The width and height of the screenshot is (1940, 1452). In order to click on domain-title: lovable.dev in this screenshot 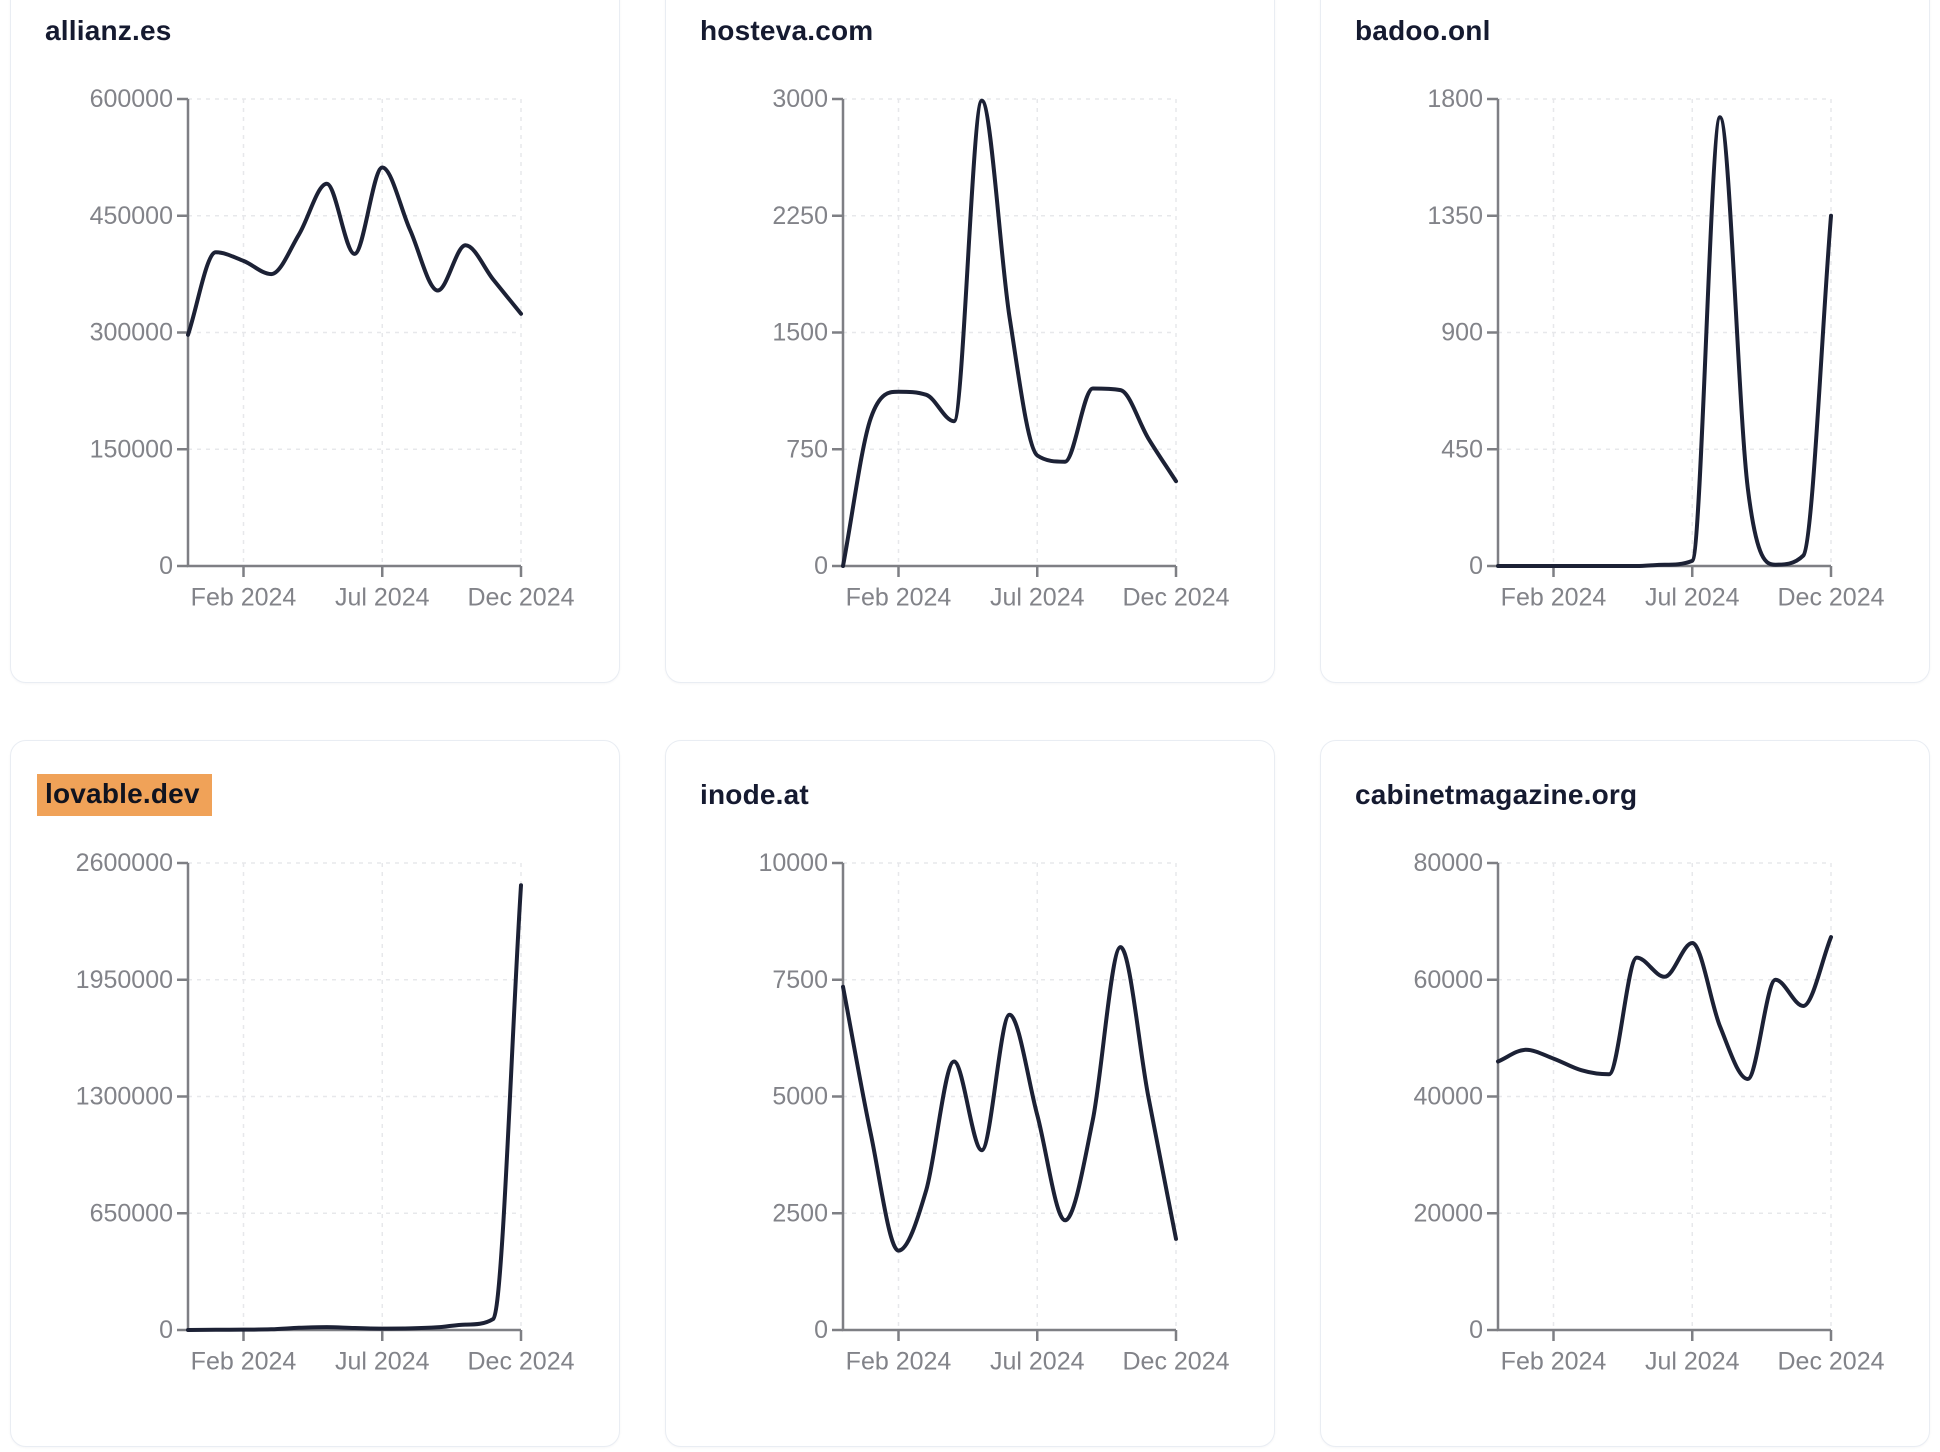, I will do `click(124, 795)`.